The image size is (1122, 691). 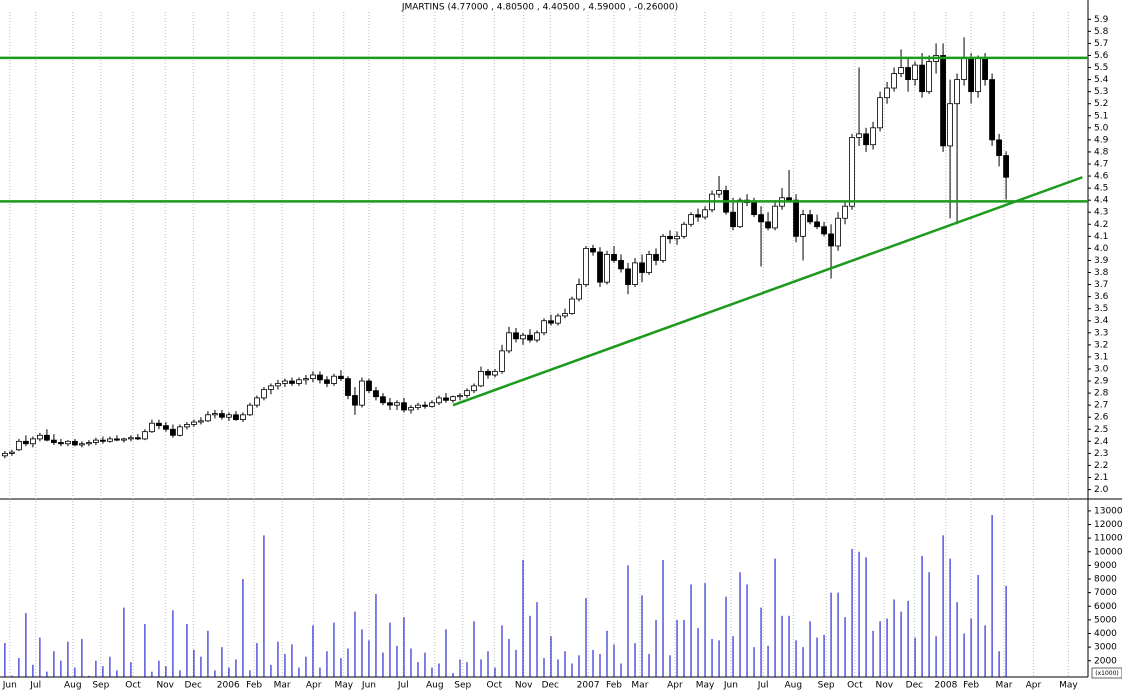 I want to click on volume-unit-label: (x1000), so click(x=1107, y=673).